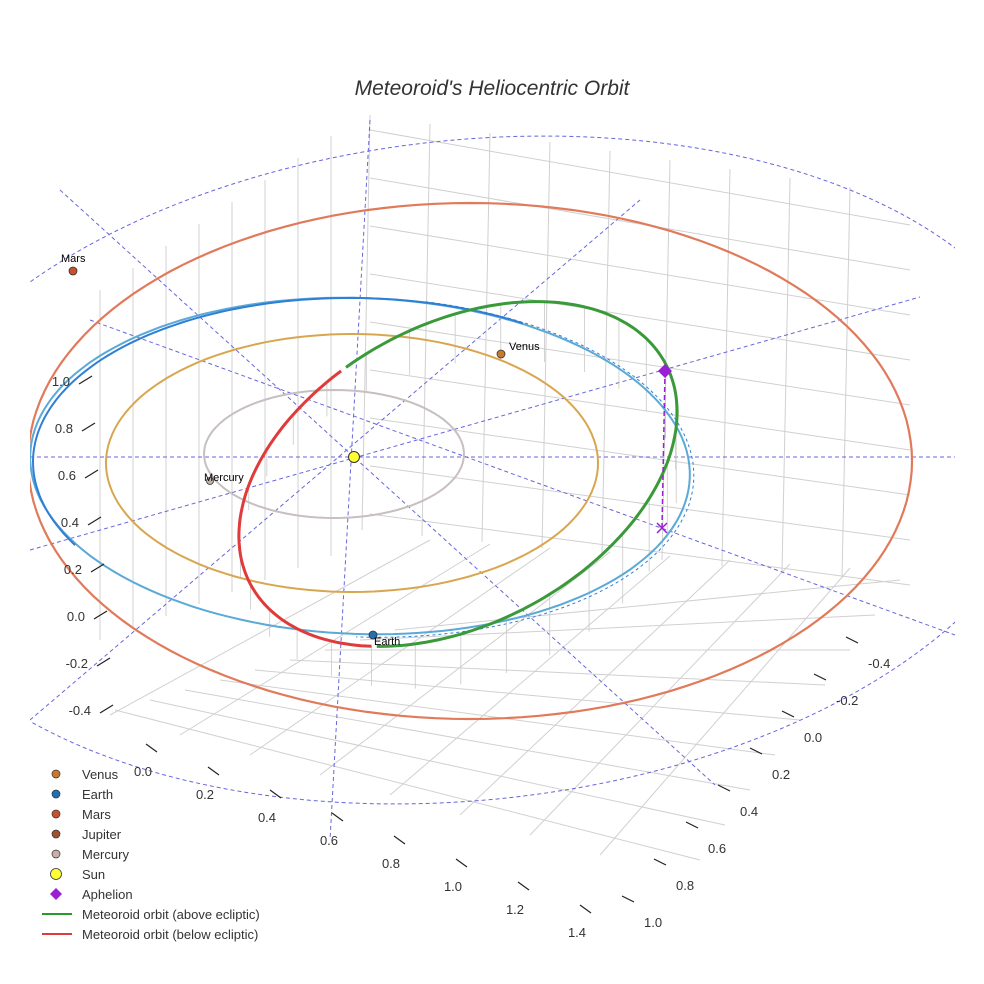 The width and height of the screenshot is (984, 984). I want to click on z-tick: 0.4, so click(81, 522).